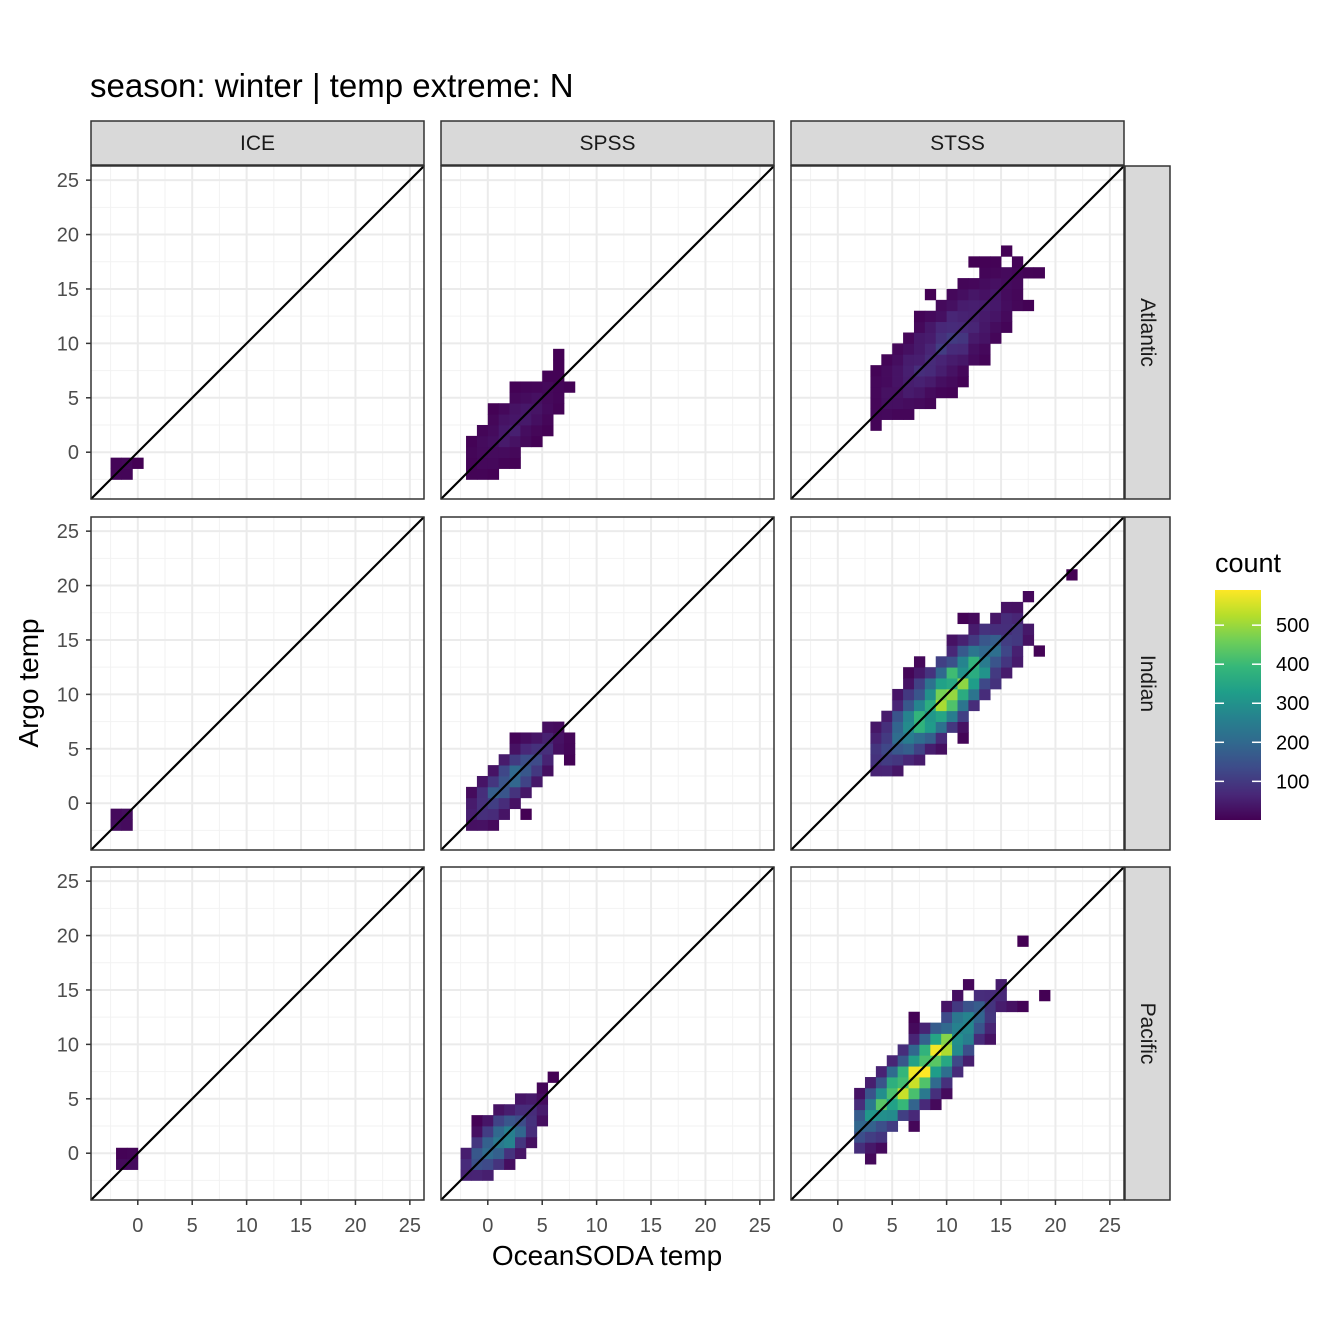  I want to click on y-tick-label: 20, so click(68, 937).